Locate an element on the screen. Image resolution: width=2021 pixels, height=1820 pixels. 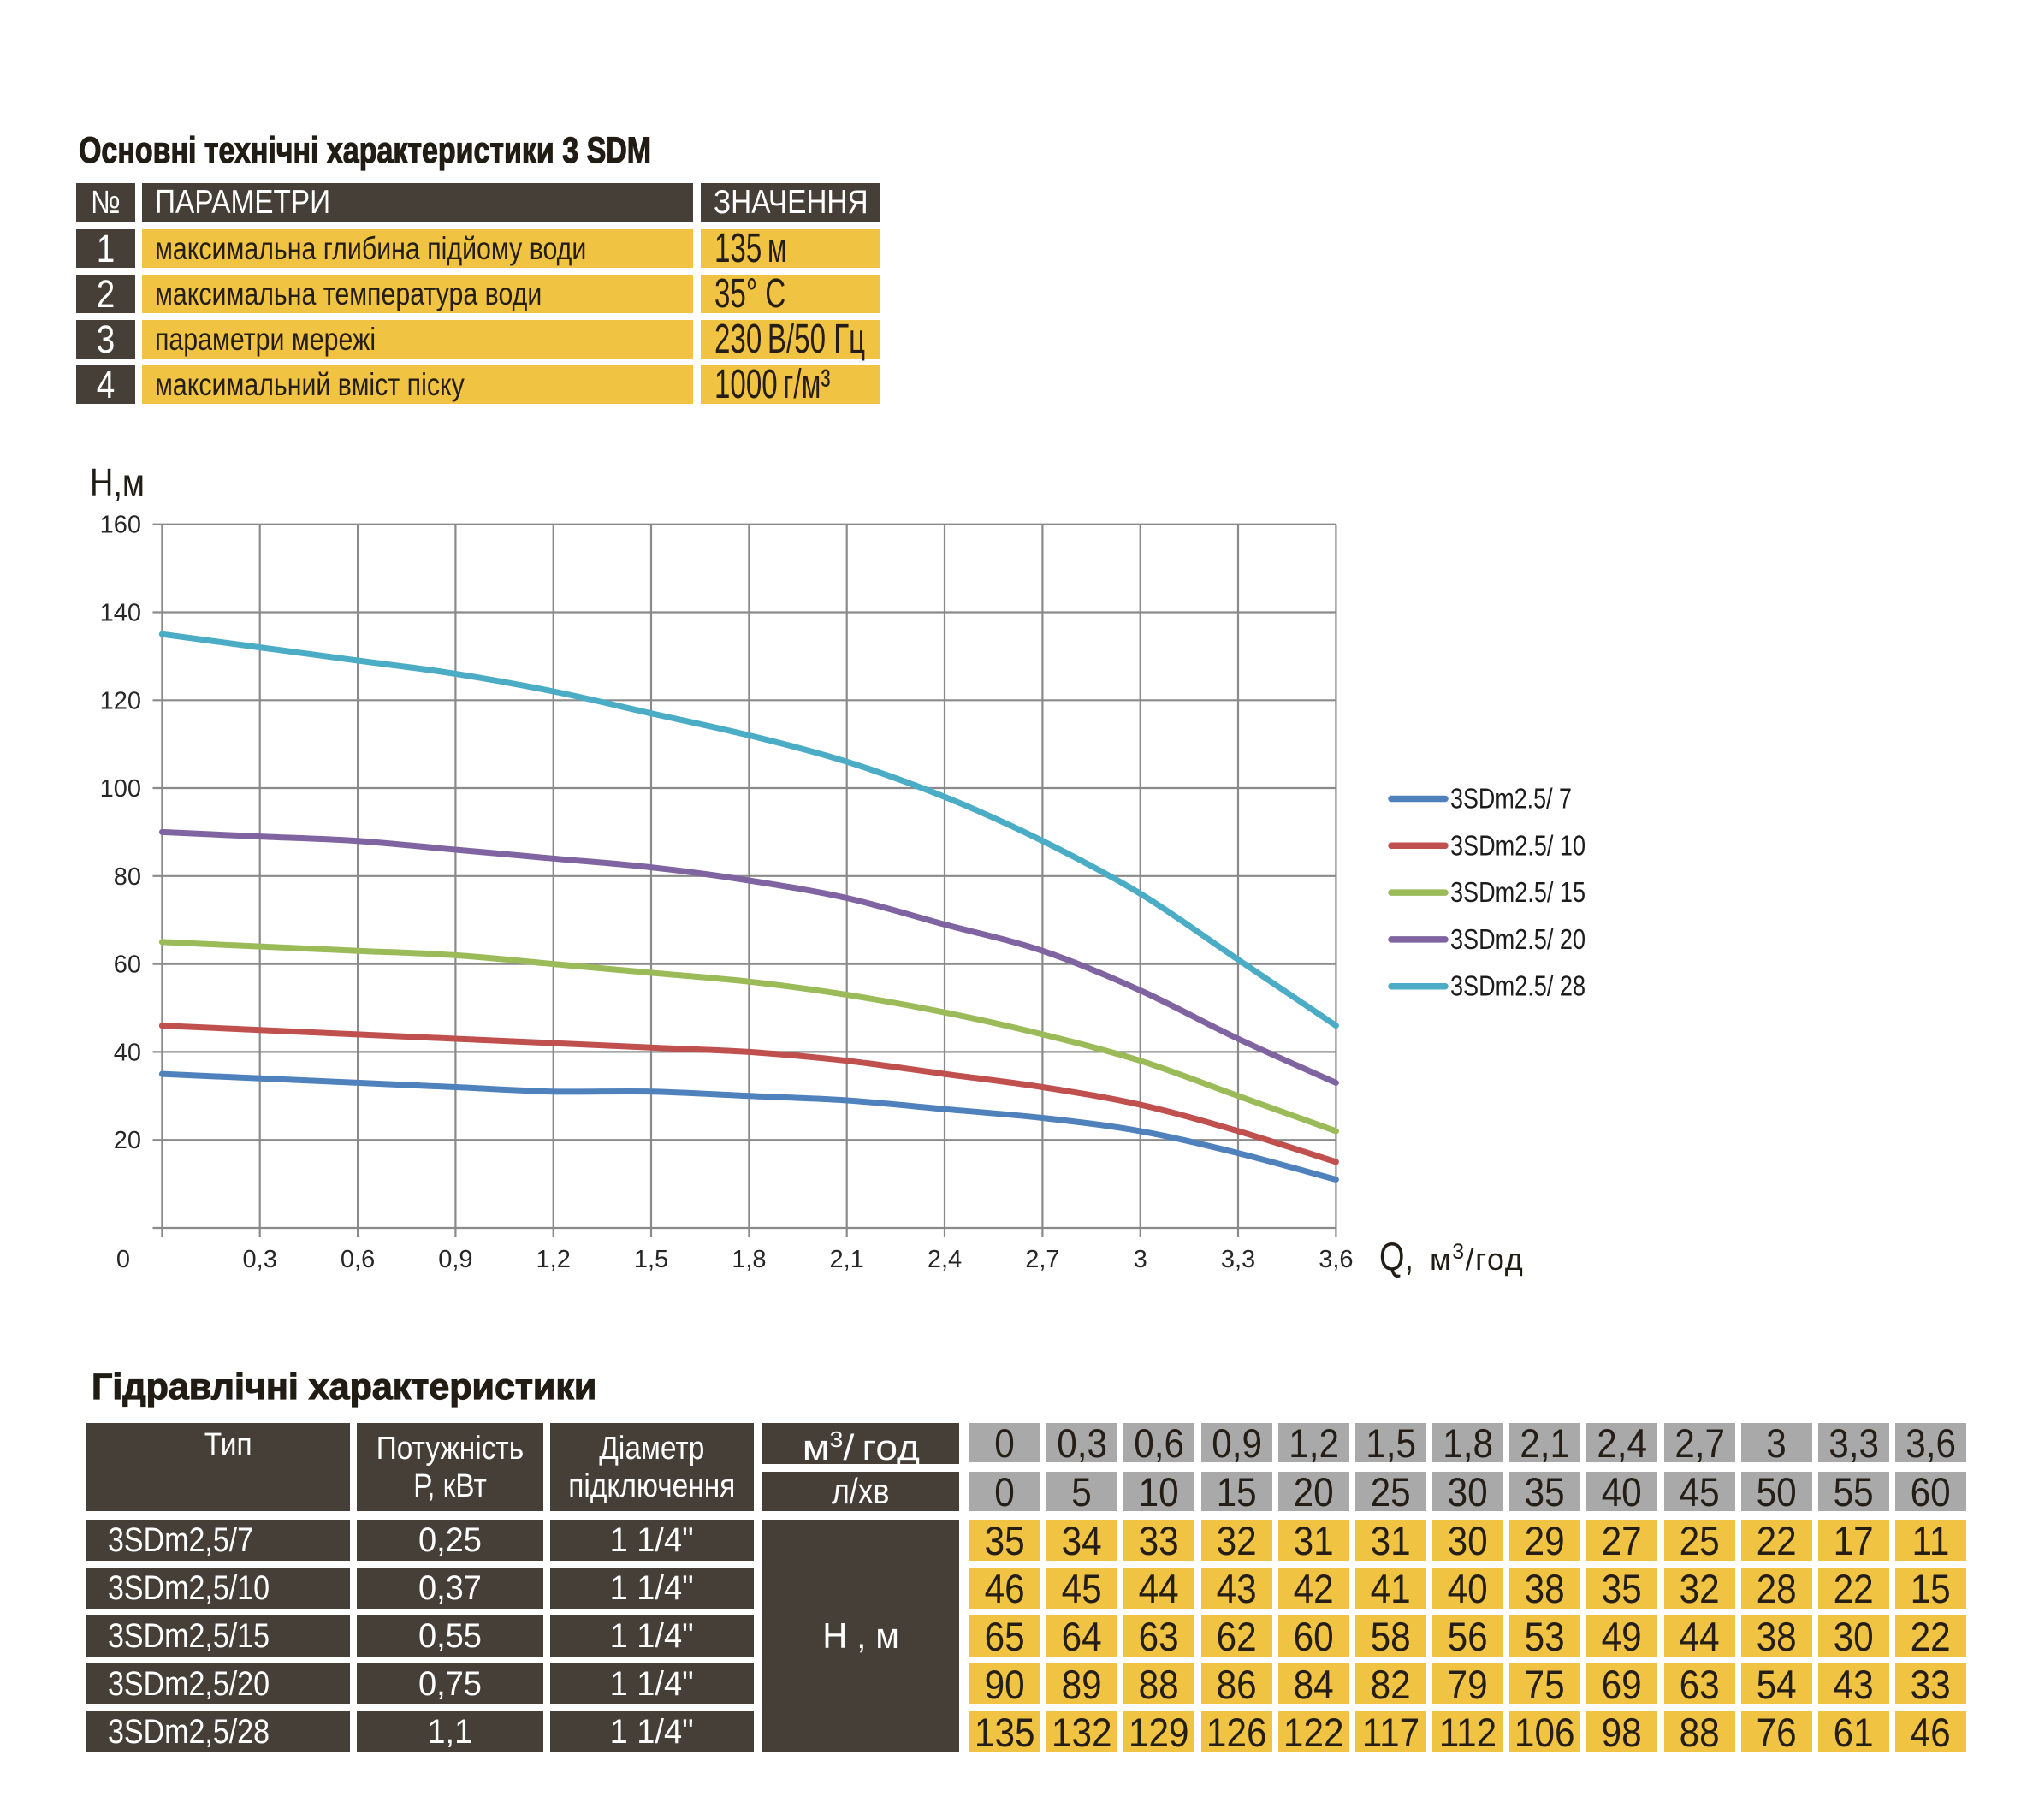
svg-text: 3SDm2.5/ 15 is located at coordinates (1517, 892).